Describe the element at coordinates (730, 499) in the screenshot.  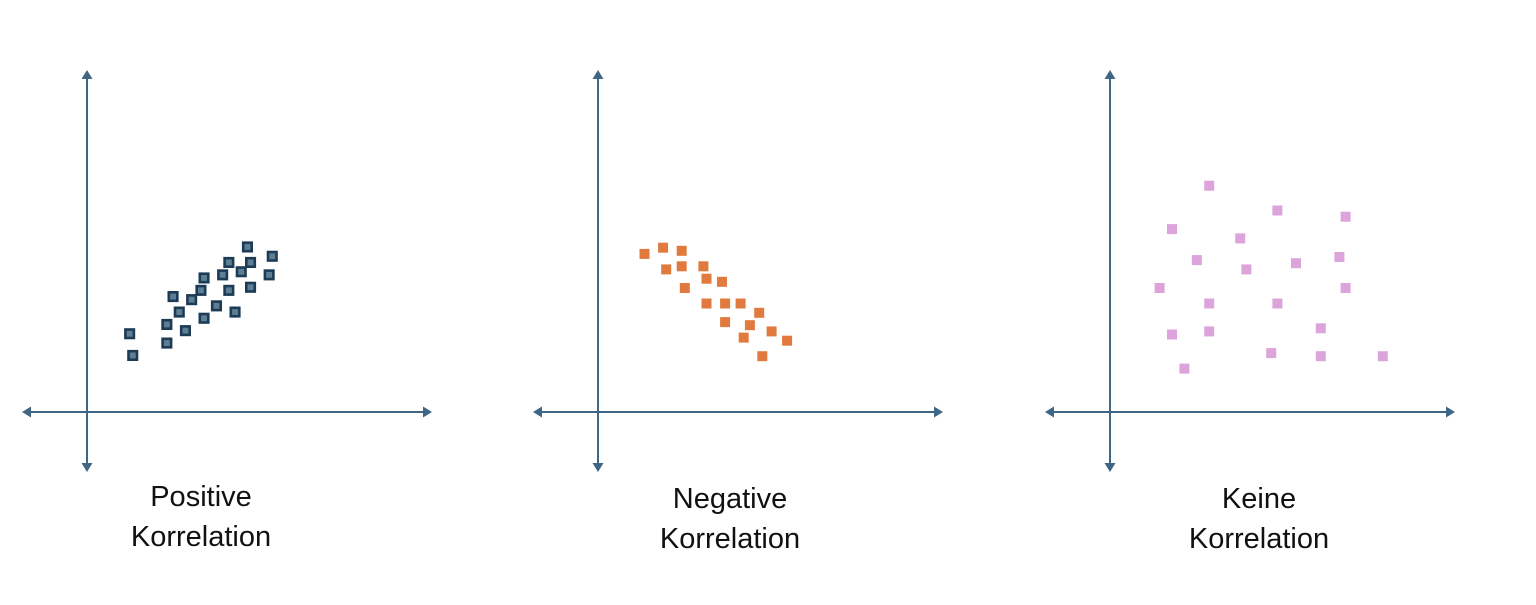
I see `caption-line: Negative` at that location.